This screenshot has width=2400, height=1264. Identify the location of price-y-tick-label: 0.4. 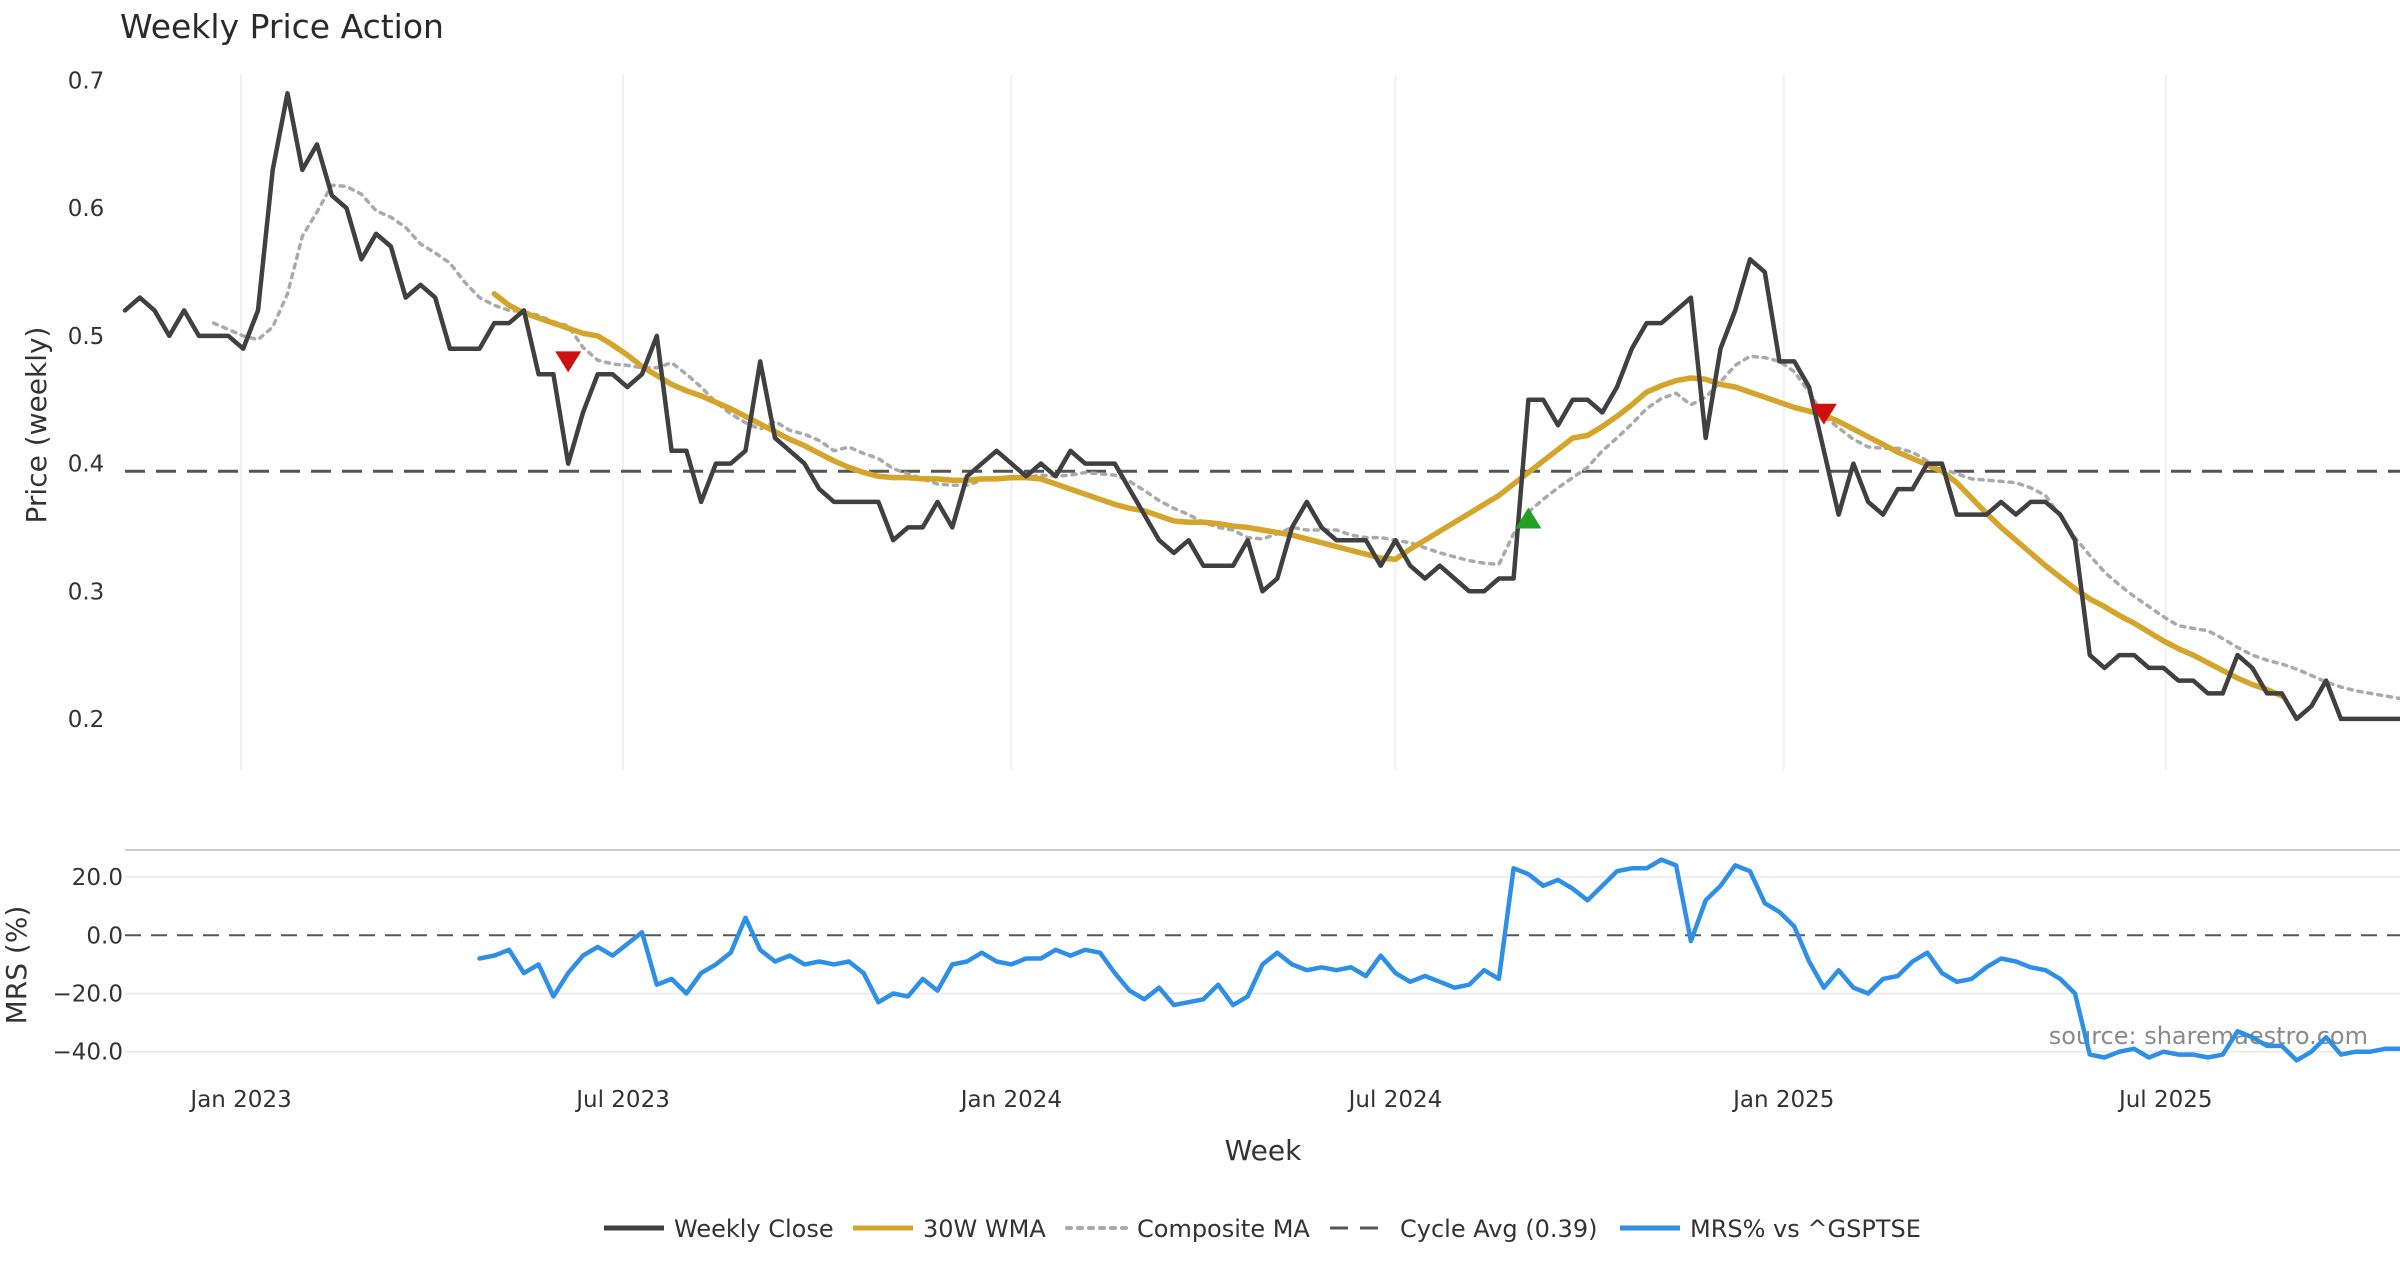
(86, 465).